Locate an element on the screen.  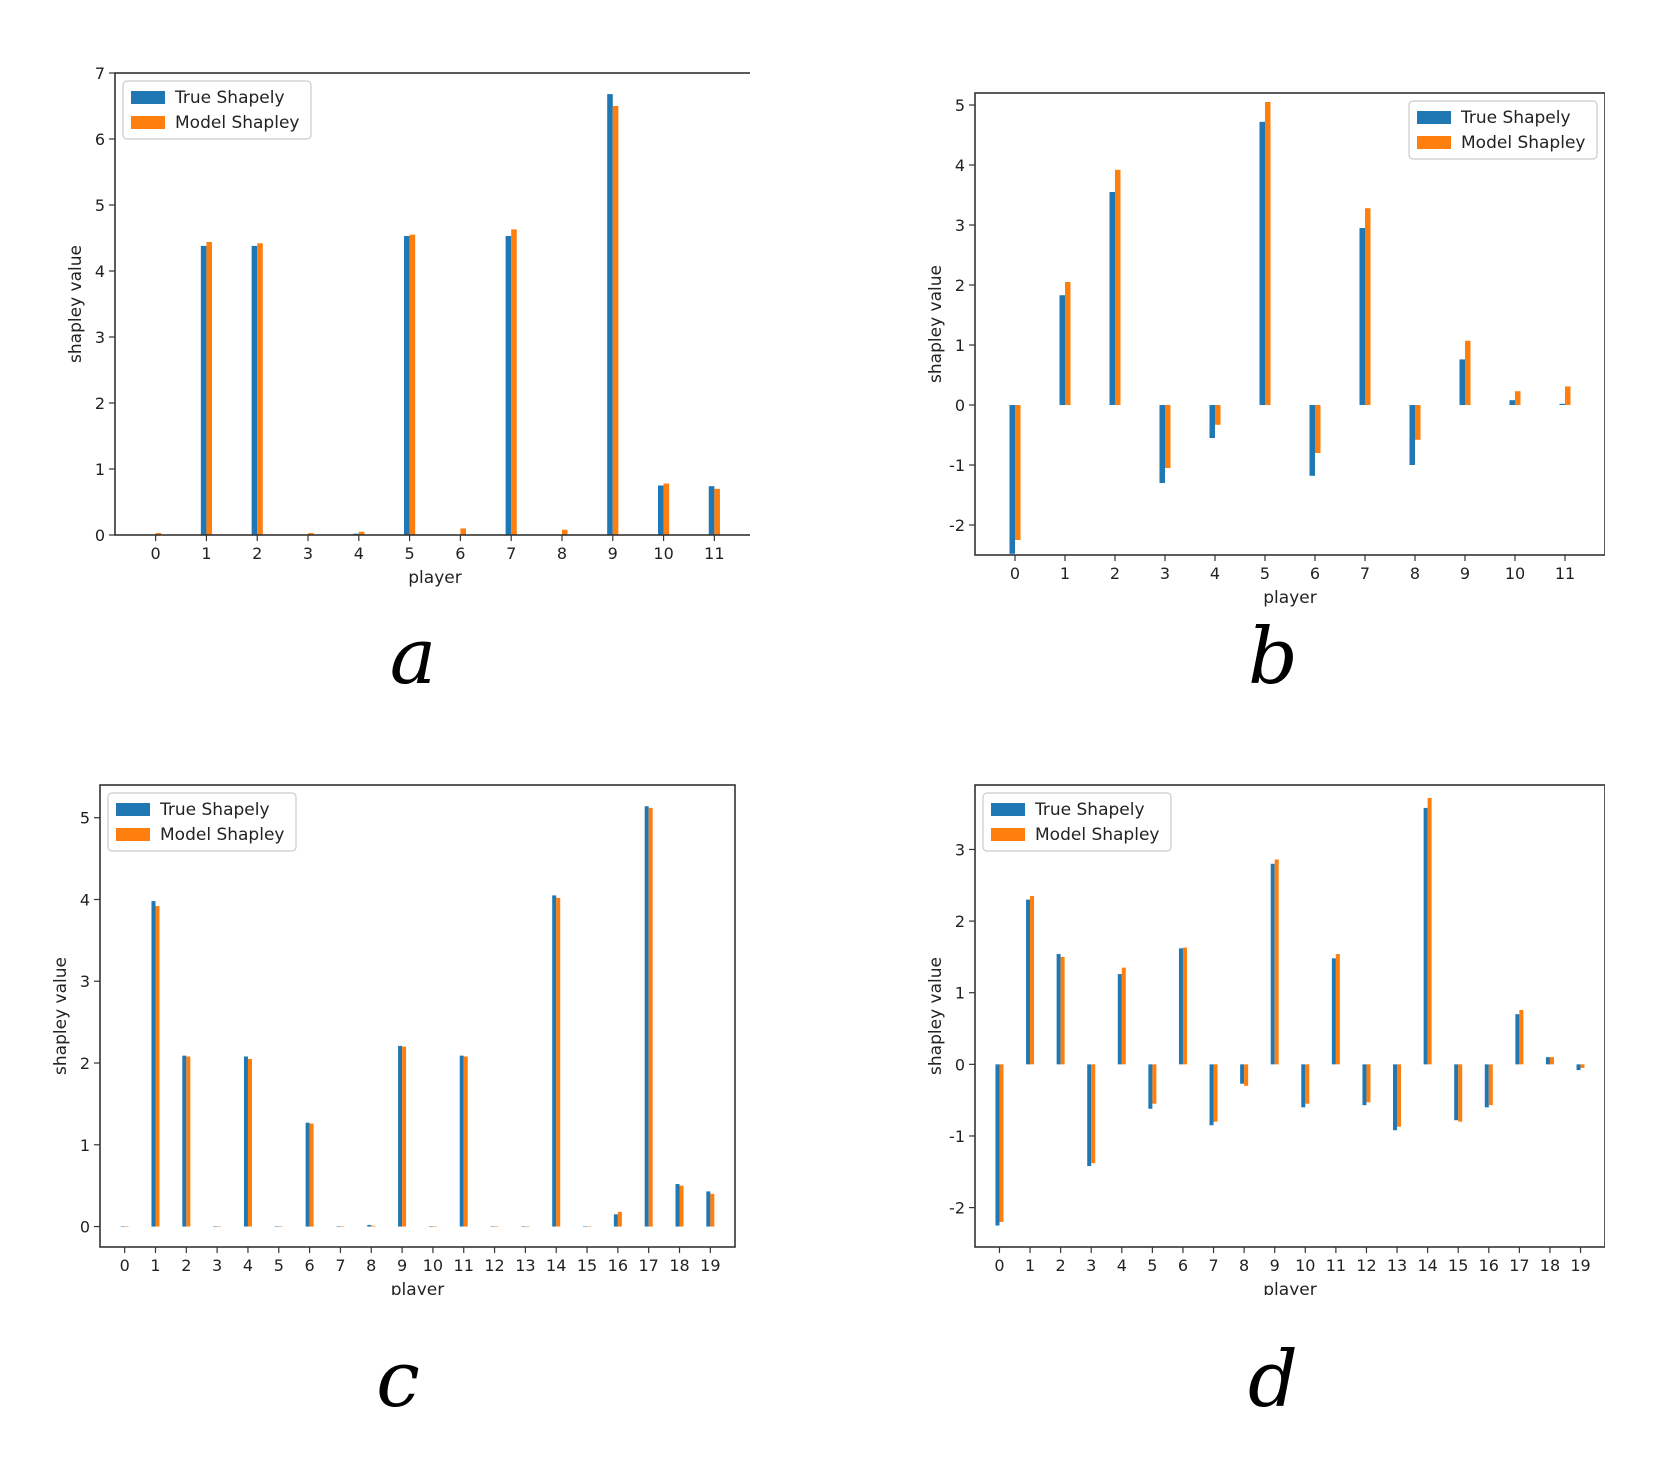
plot-frame is located at coordinates (417, 1016).